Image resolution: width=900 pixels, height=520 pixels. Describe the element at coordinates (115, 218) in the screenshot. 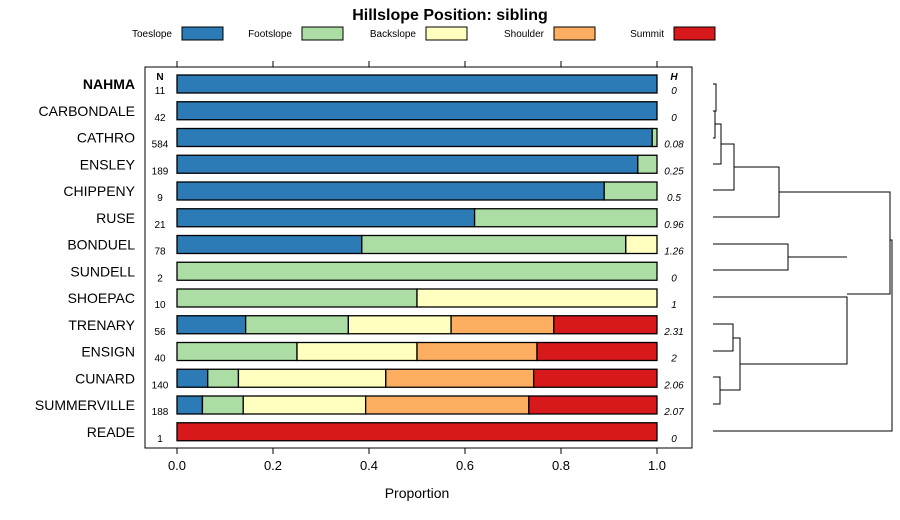

I see `row-label: RUSE` at that location.